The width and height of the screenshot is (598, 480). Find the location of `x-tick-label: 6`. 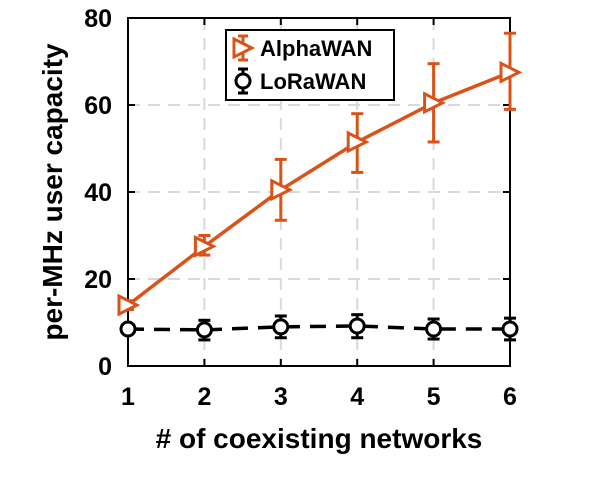

x-tick-label: 6 is located at coordinates (510, 397).